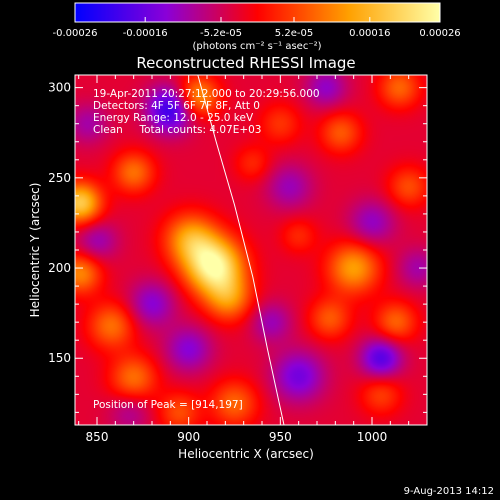 The width and height of the screenshot is (500, 500). I want to click on colorbar-frame, so click(257, 12).